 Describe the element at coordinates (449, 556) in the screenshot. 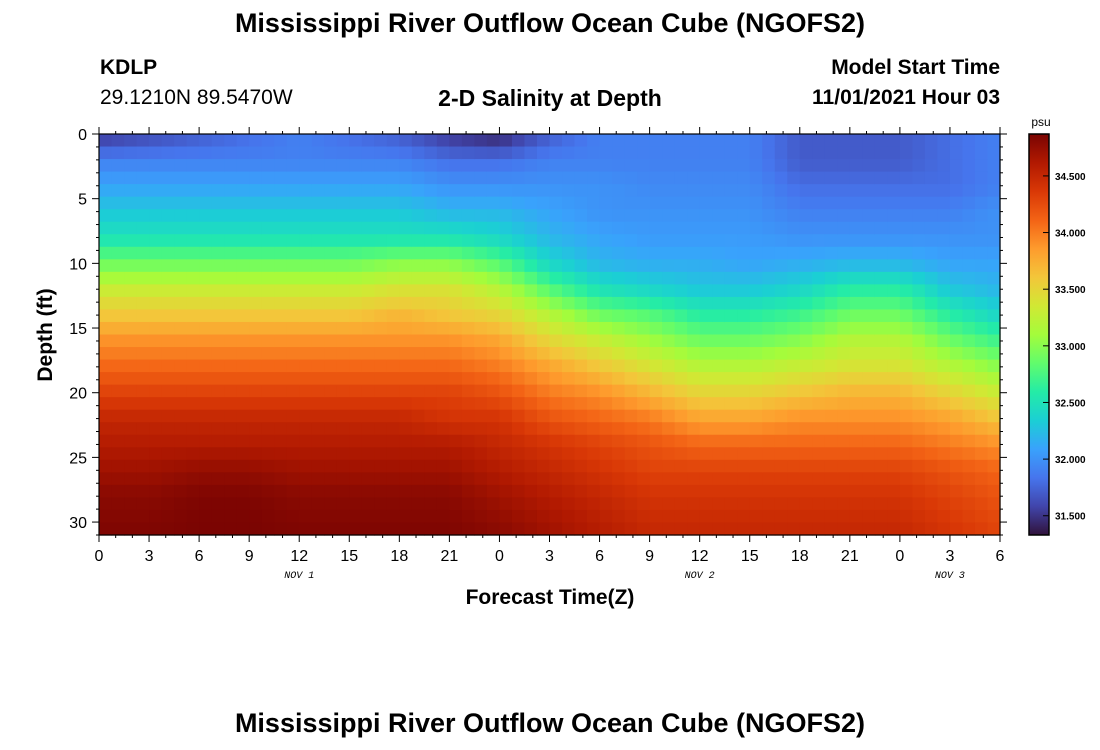

I see `x-tick-label: 21` at that location.